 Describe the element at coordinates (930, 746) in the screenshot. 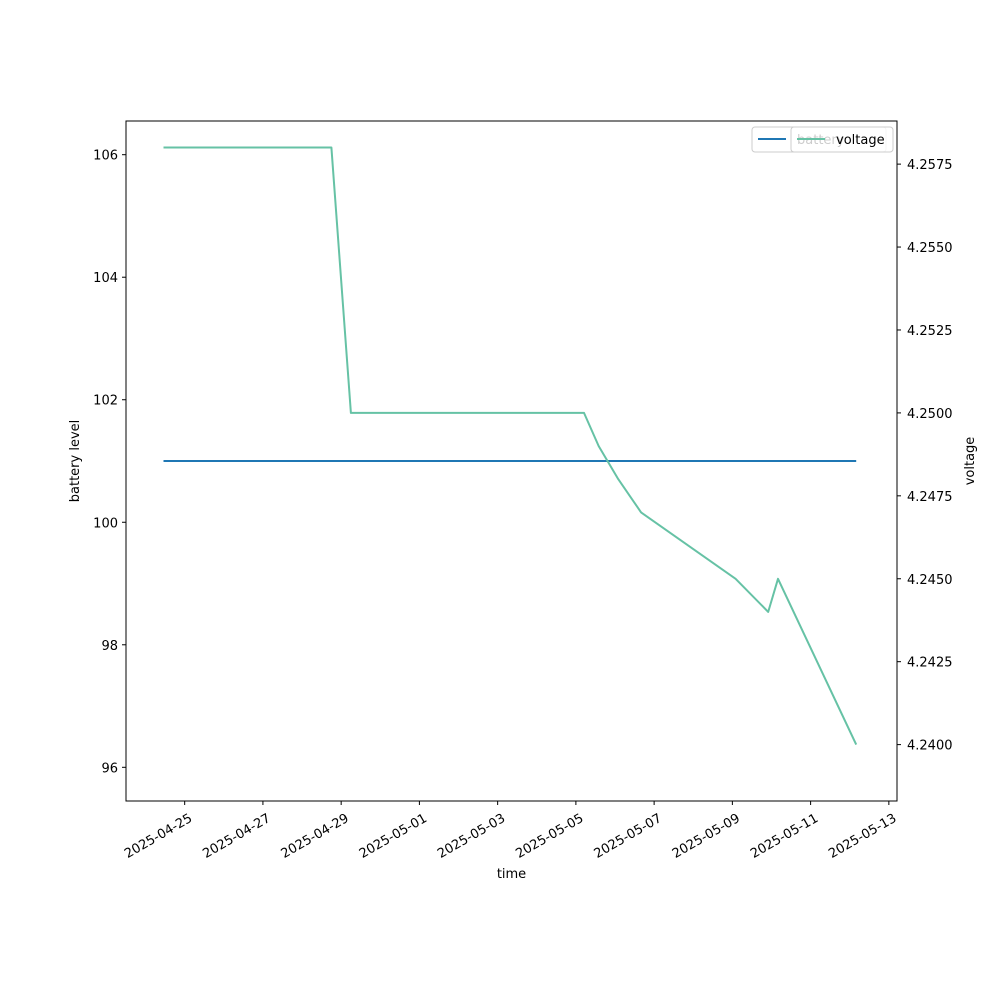

I see `right-y-tick-label: 4.2400` at that location.